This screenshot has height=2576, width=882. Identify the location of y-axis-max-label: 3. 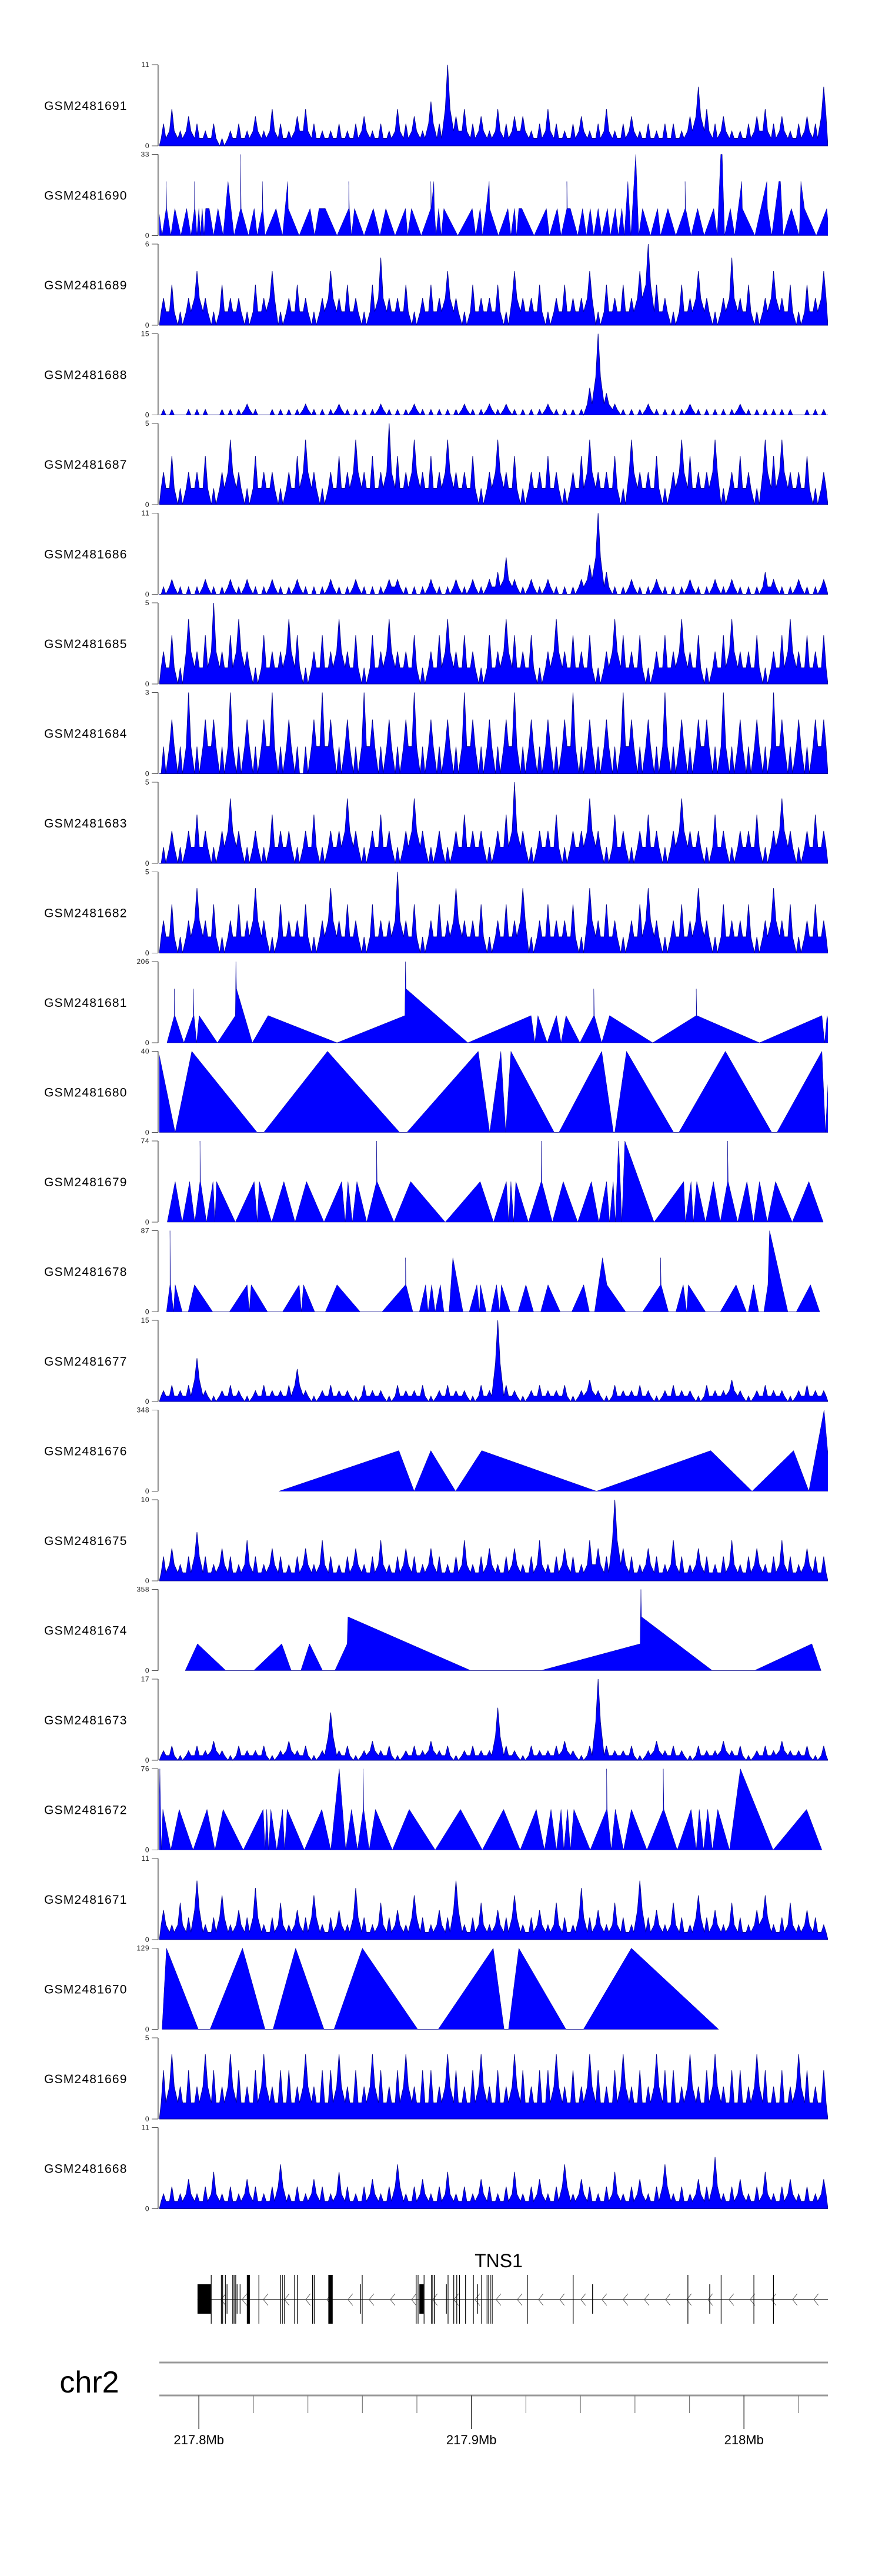
(147, 693).